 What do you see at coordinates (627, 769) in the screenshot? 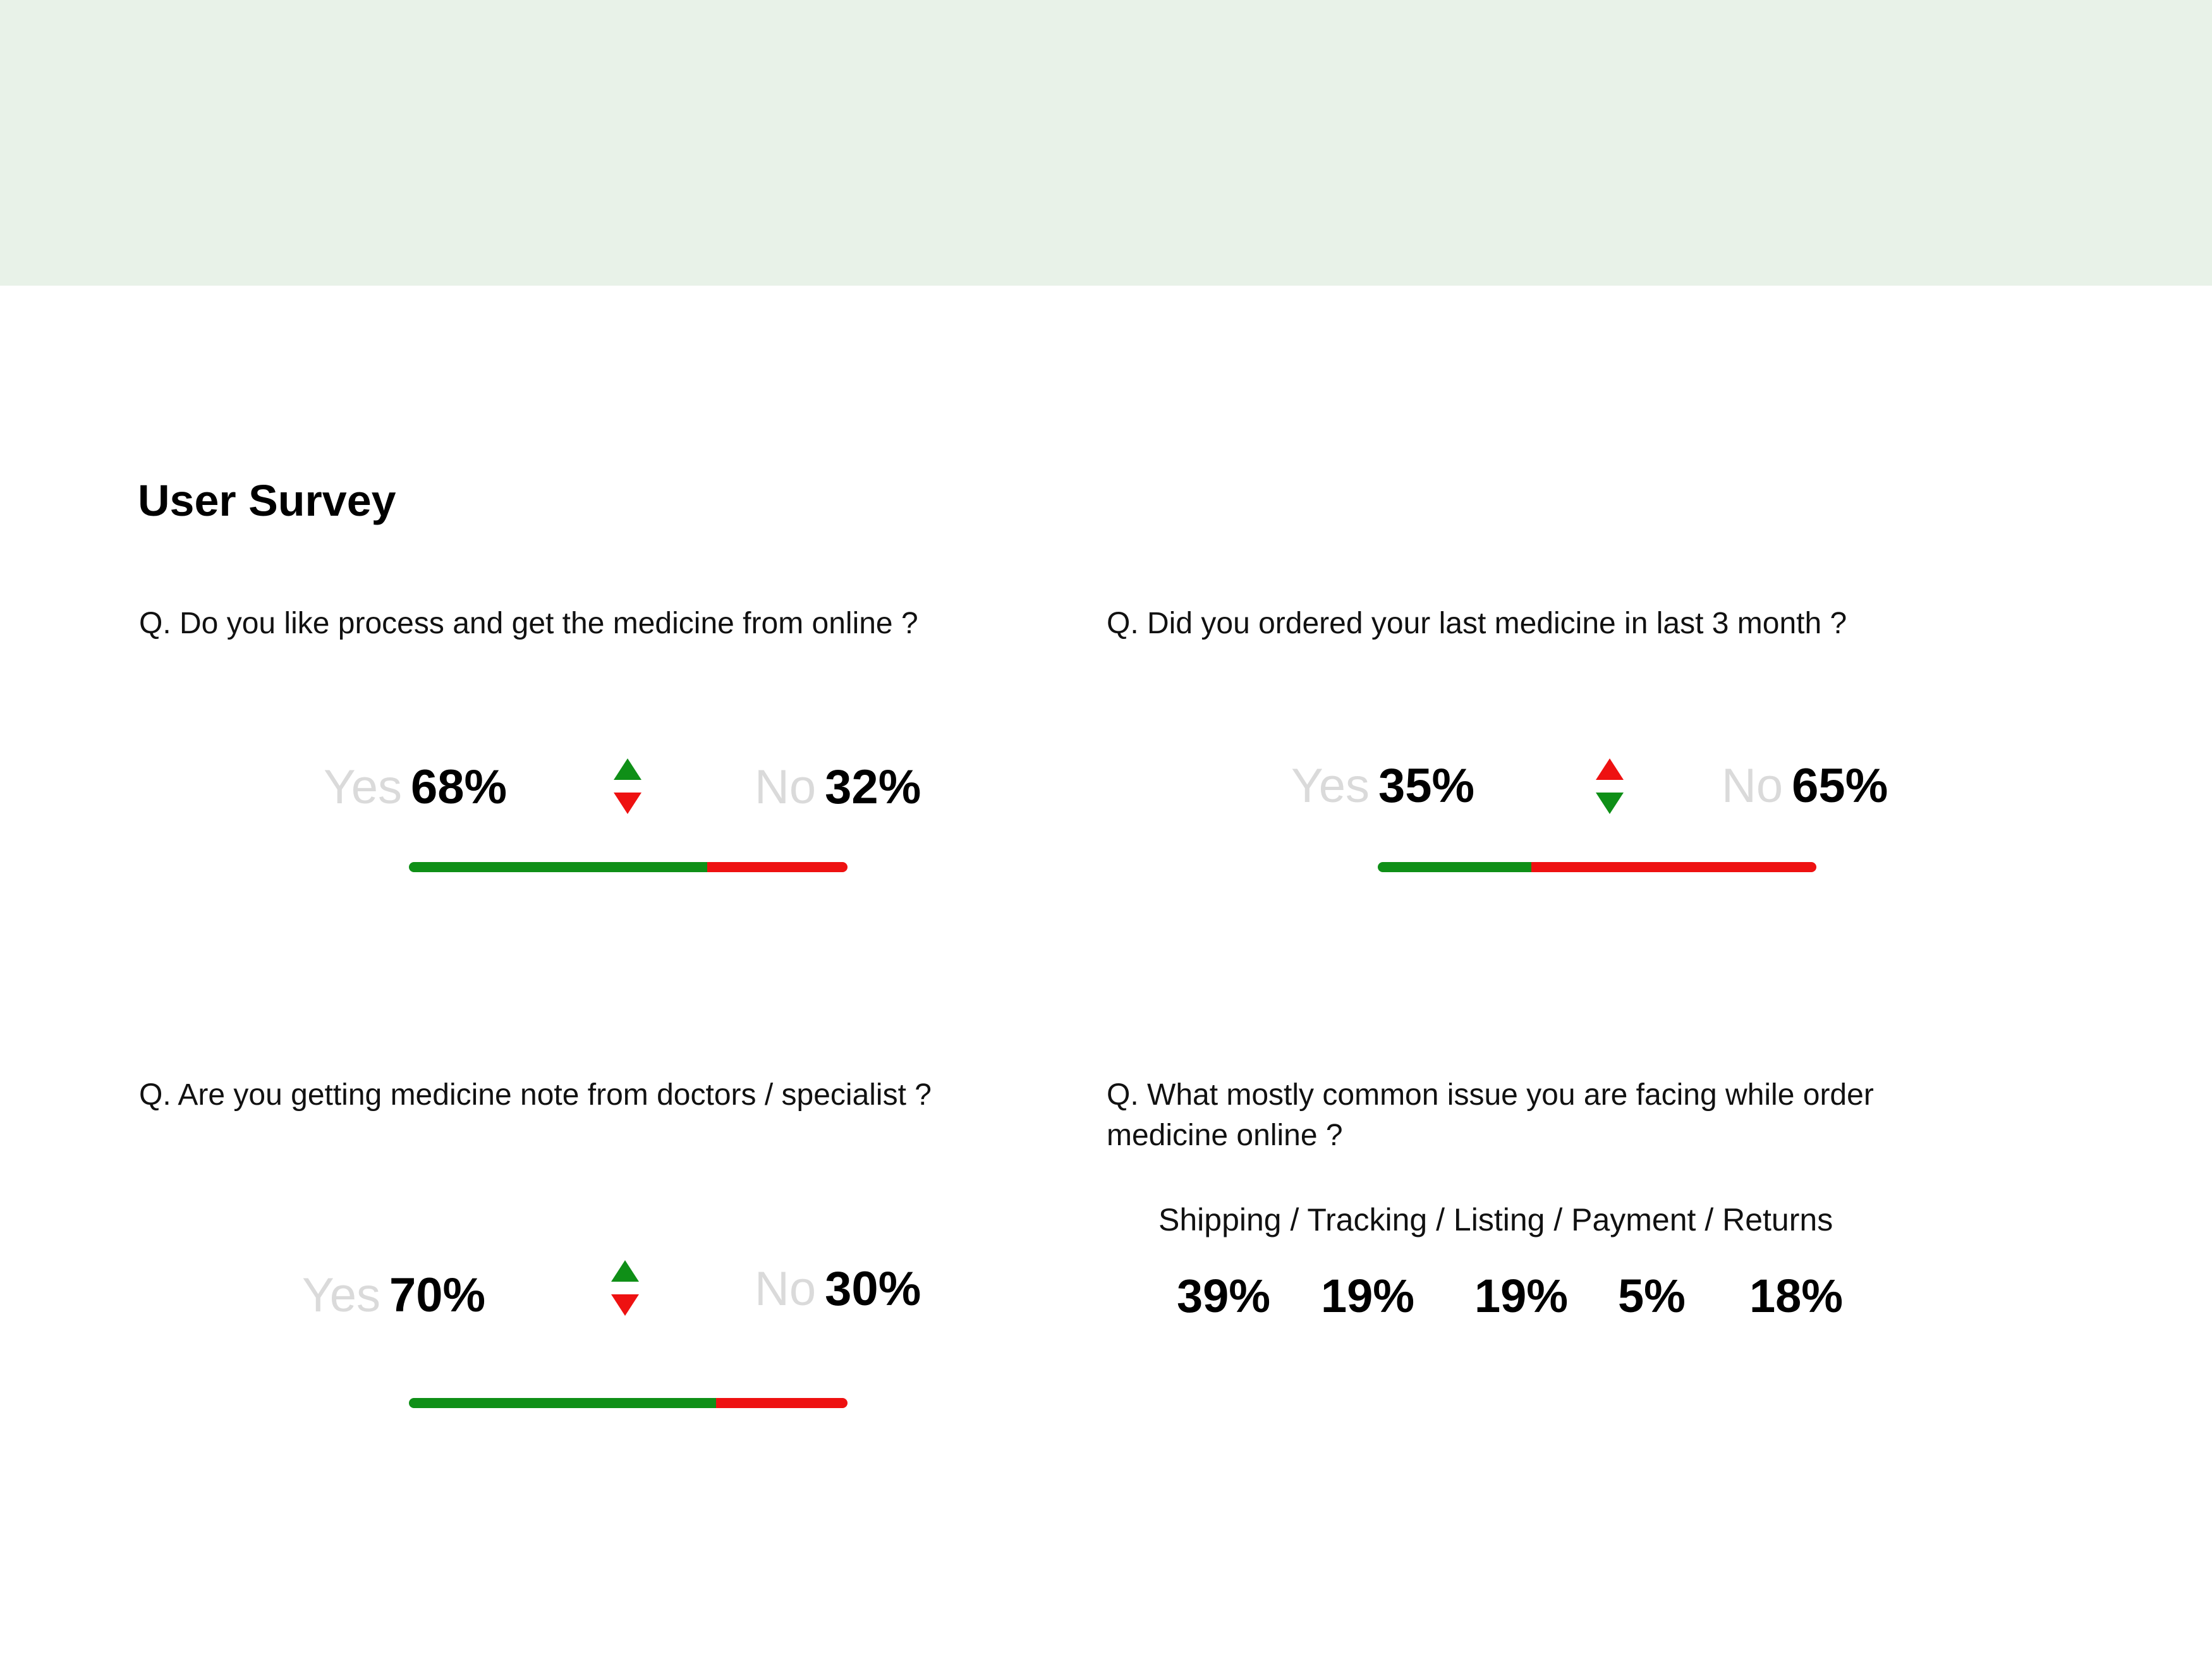
I see `q1-up-arrow-icon` at bounding box center [627, 769].